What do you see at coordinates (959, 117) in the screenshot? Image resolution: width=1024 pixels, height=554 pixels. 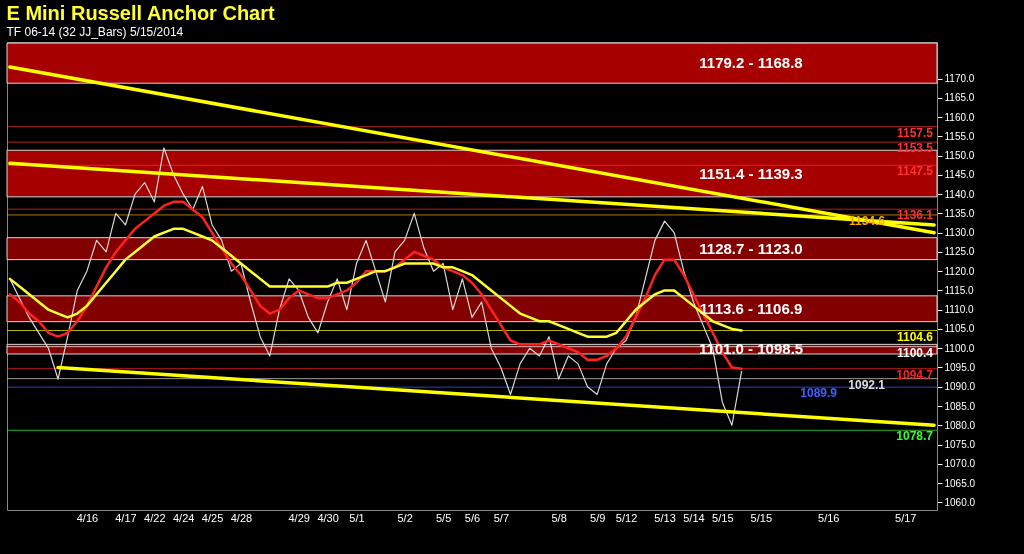 I see `y-tick-label: 1160.0` at bounding box center [959, 117].